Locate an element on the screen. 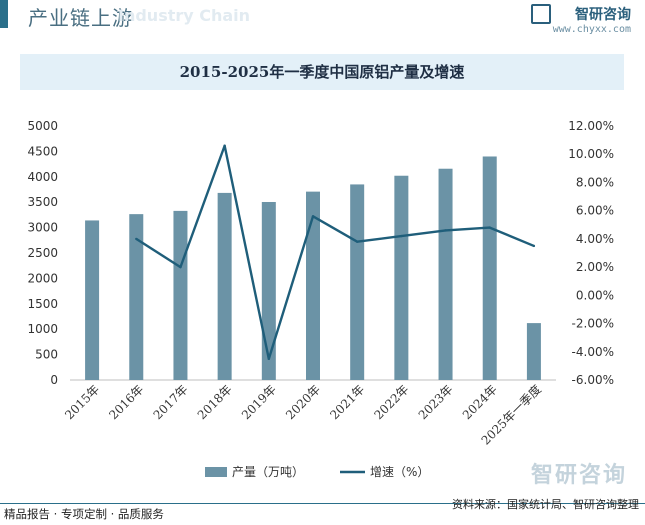 The image size is (645, 525). y-right-tick-label: 8.00% is located at coordinates (595, 182).